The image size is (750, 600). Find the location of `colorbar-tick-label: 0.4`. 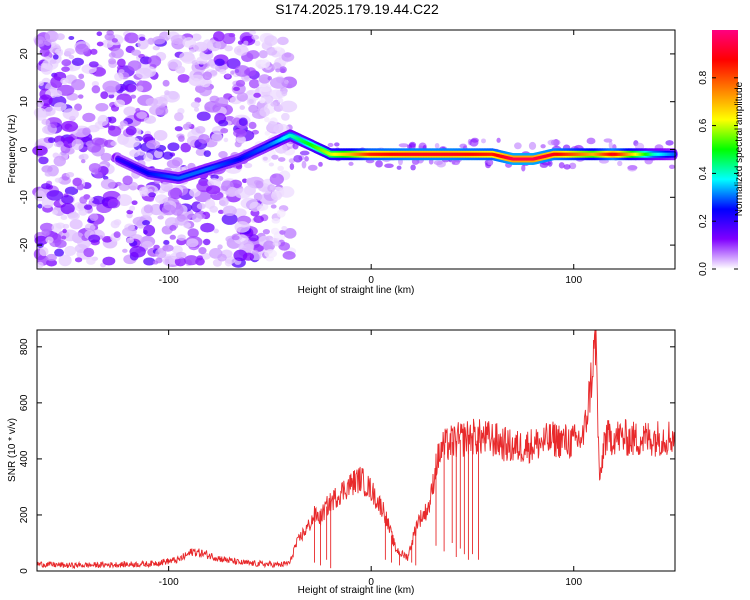

colorbar-tick-label: 0.4 is located at coordinates (703, 173).